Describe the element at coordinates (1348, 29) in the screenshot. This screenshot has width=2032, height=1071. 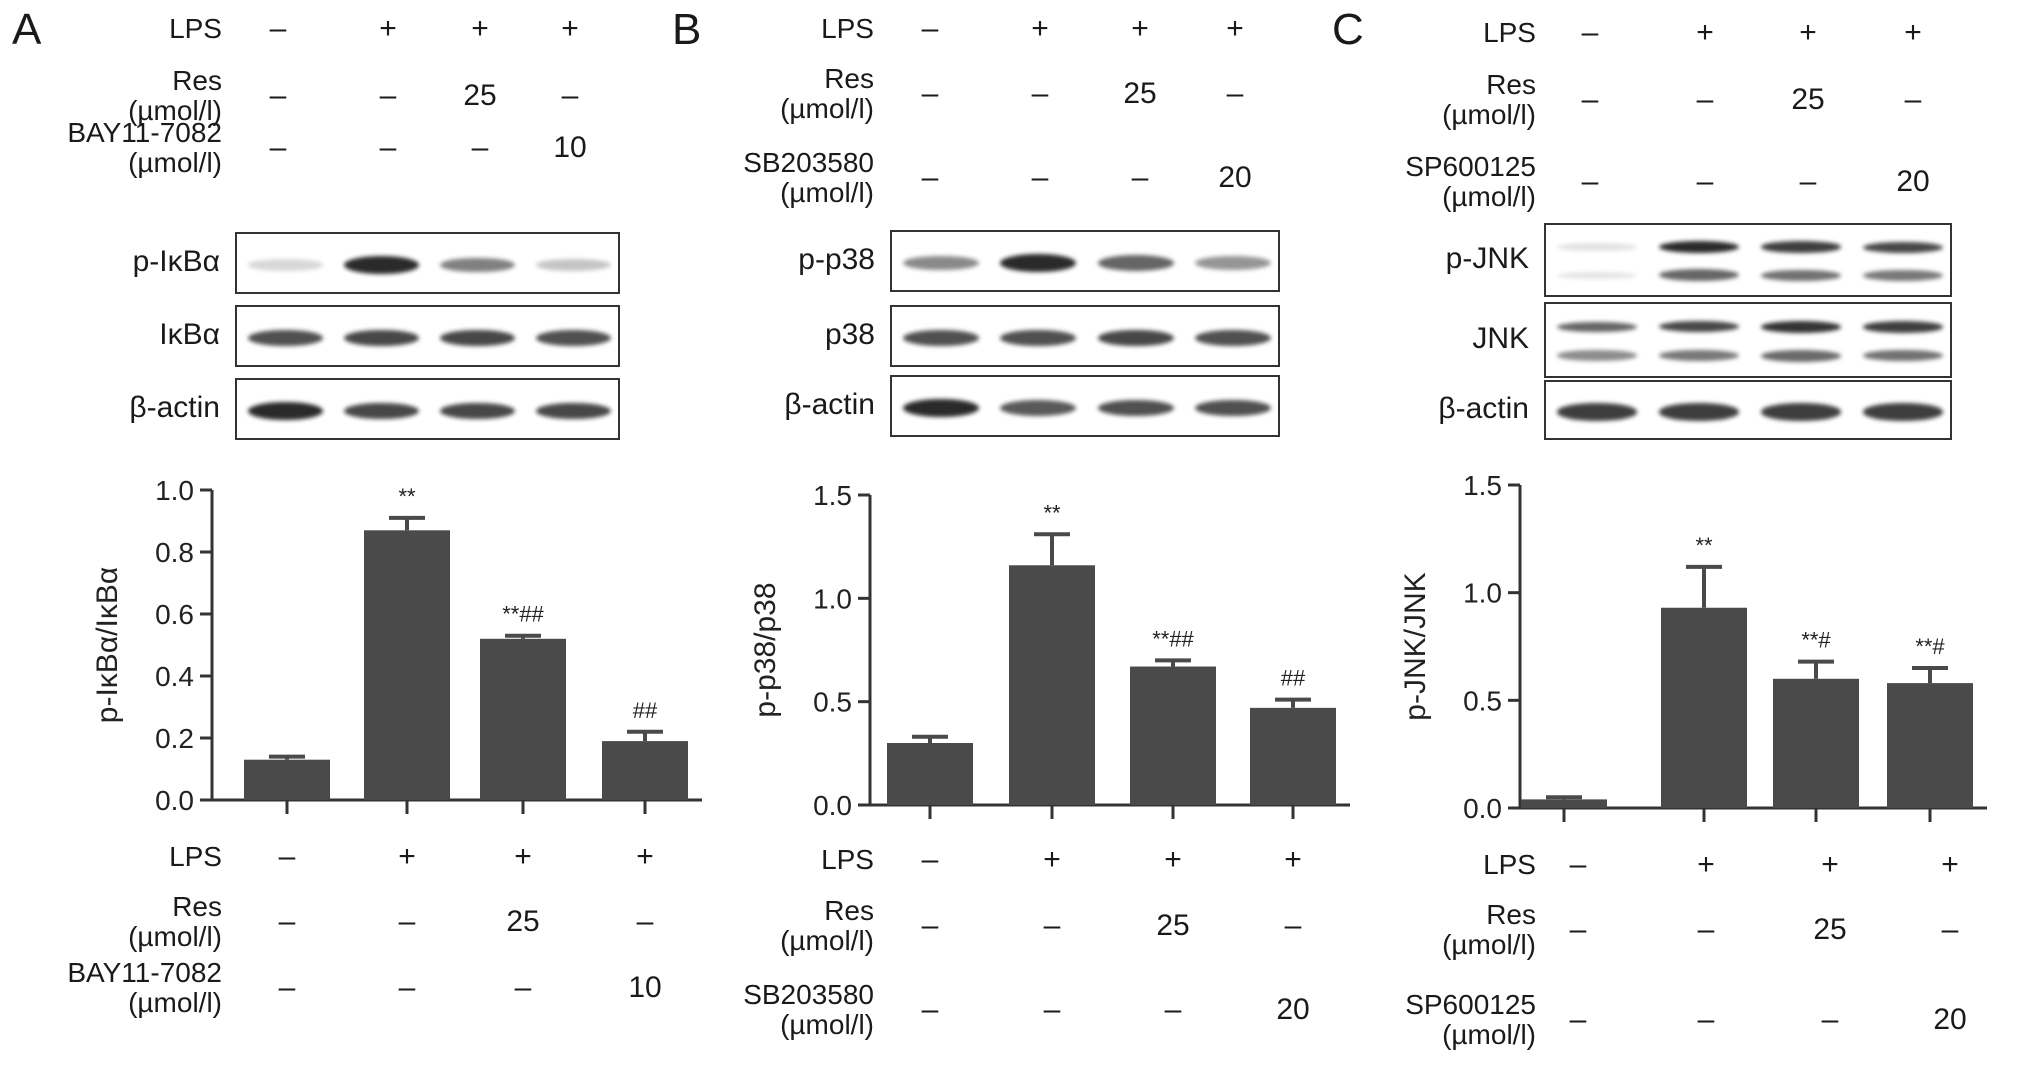
I see `panel-letter: C` at that location.